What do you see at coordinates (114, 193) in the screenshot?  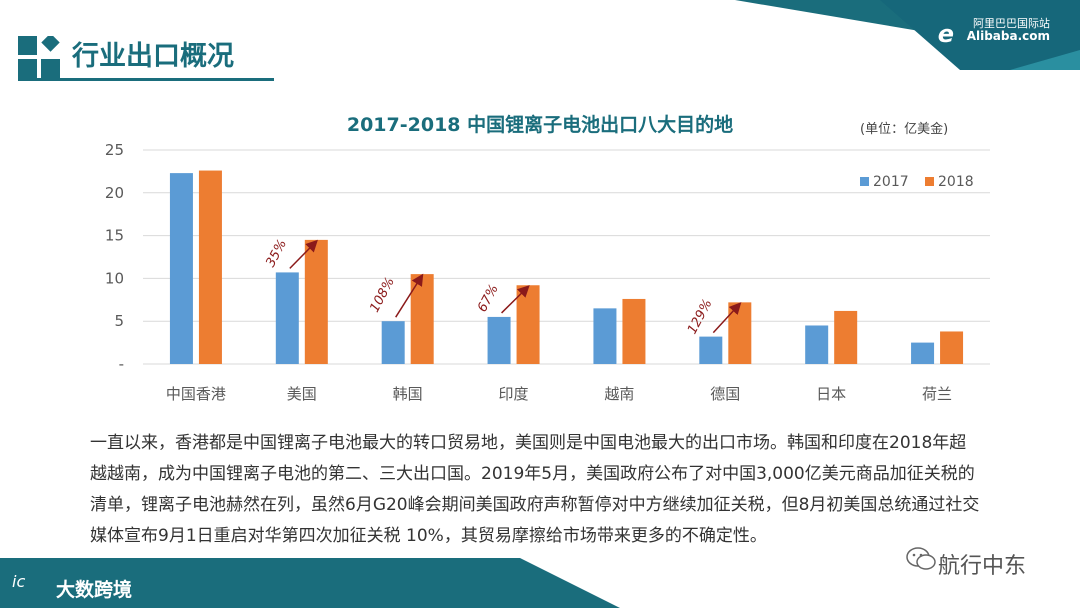 I see `y-tick-label: 20` at bounding box center [114, 193].